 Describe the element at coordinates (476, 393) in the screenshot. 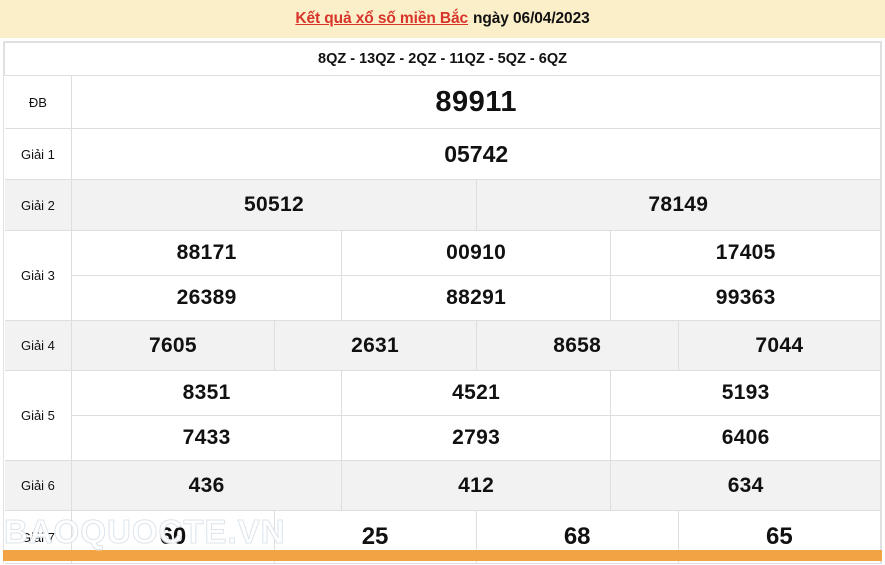

I see `prize-value-g5-2: 4521` at that location.